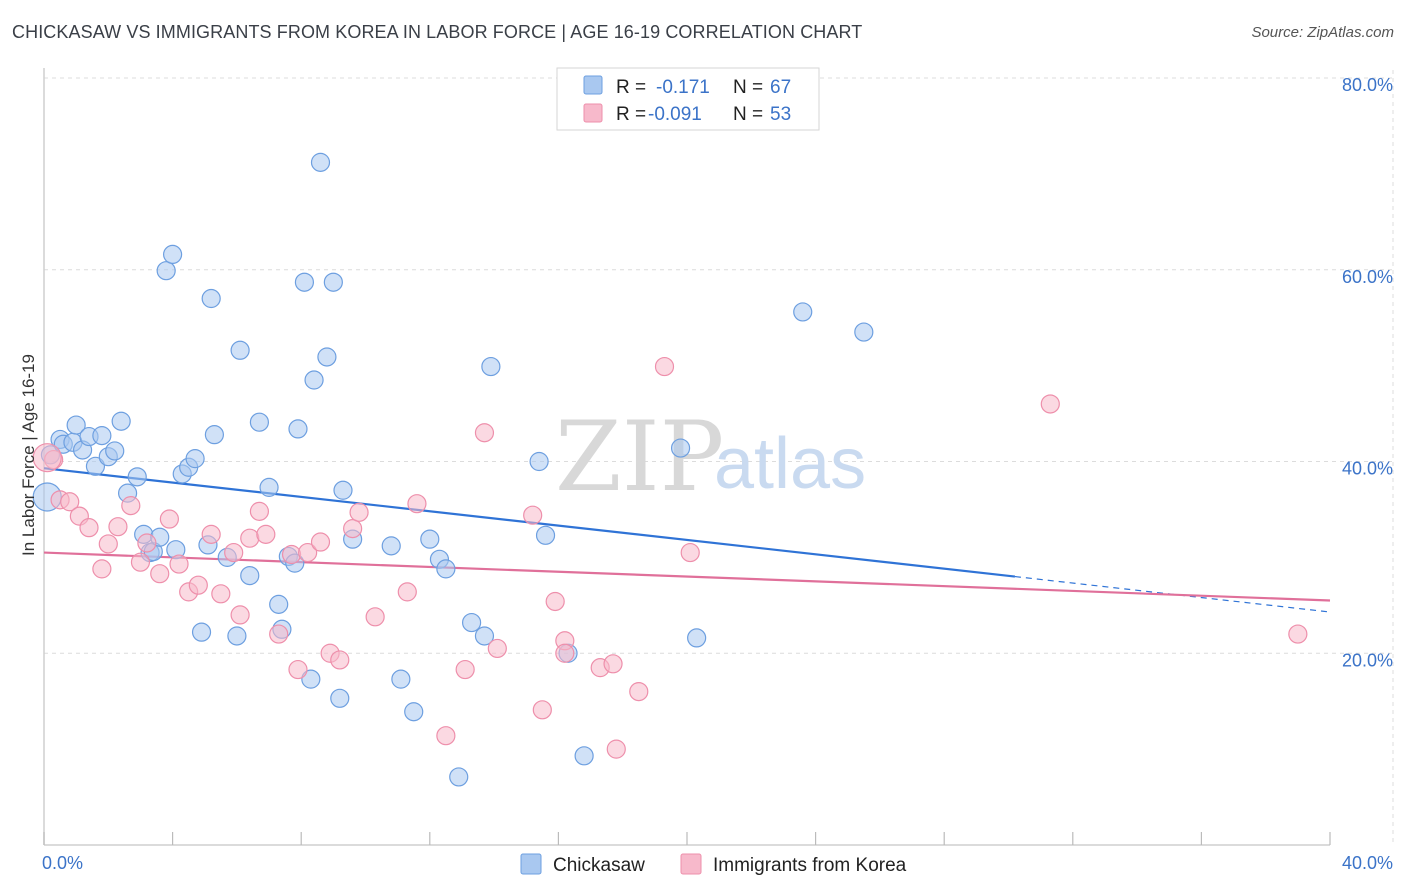 The image size is (1406, 892). I want to click on trend-line-korea, so click(687, 576).